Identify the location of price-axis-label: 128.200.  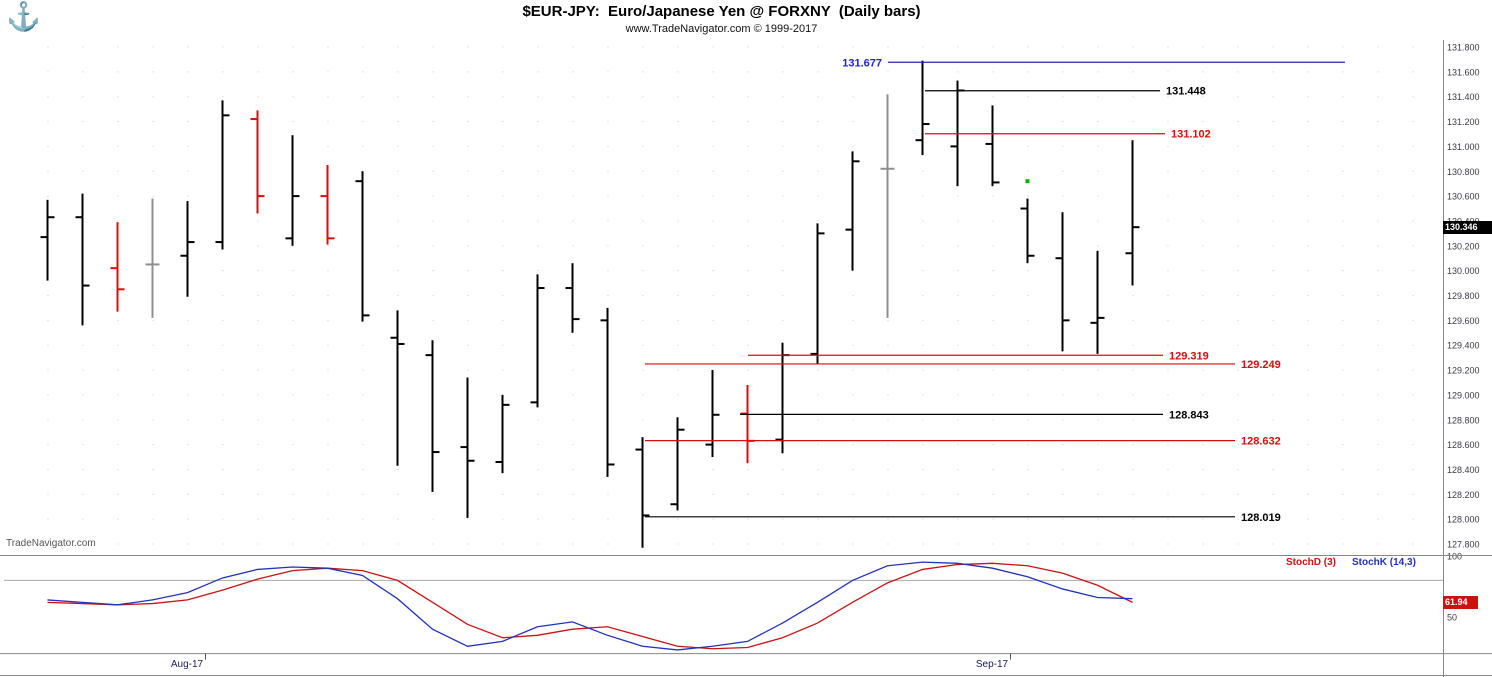
(1463, 495).